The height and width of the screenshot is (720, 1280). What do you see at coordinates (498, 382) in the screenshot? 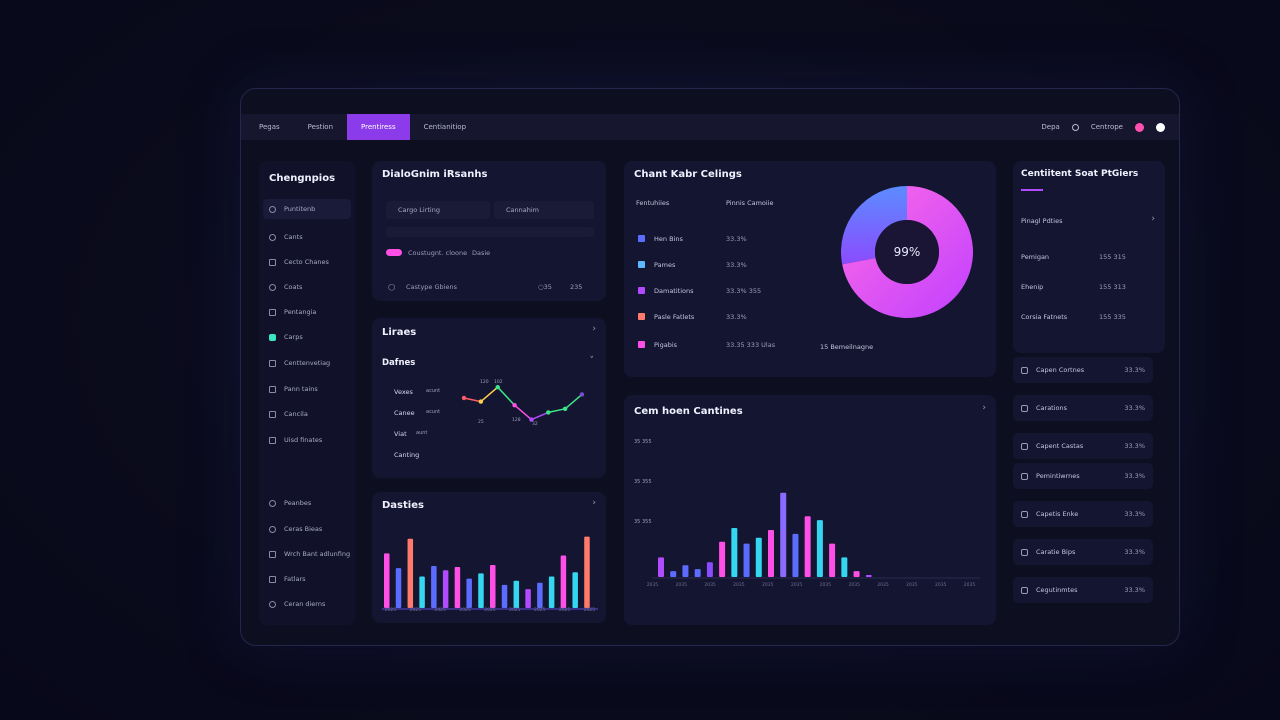
I see `point-label: 102` at bounding box center [498, 382].